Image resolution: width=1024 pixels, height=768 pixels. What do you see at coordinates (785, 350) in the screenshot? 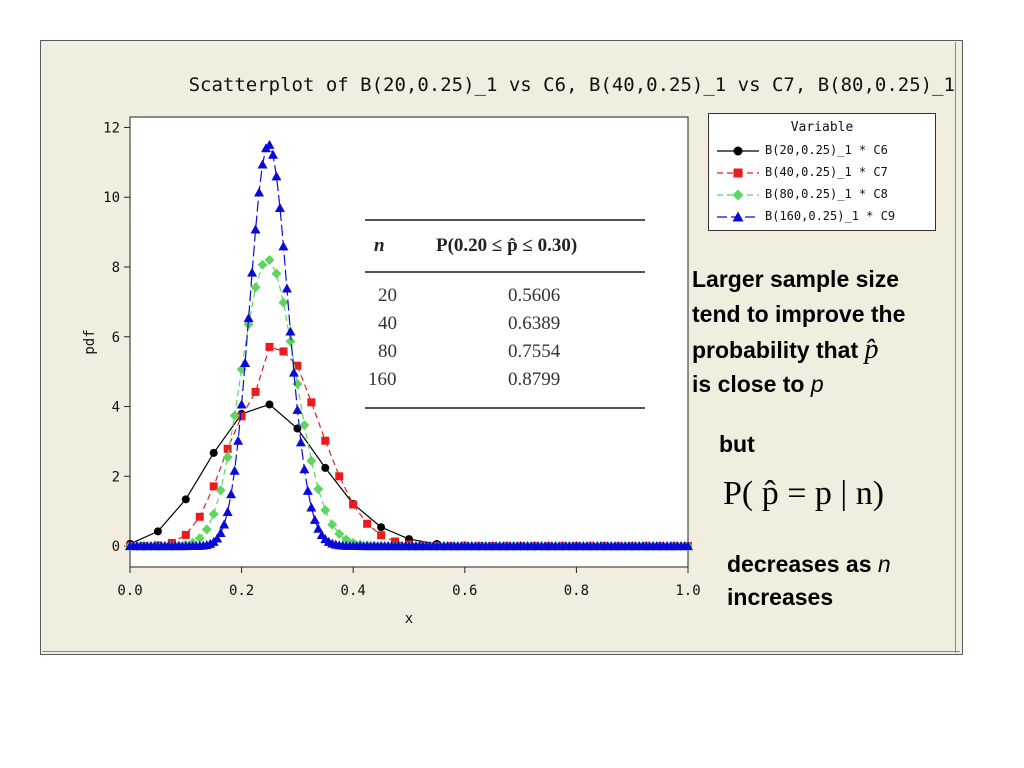
I see `annotation-line-3: probability that p̂` at bounding box center [785, 350].